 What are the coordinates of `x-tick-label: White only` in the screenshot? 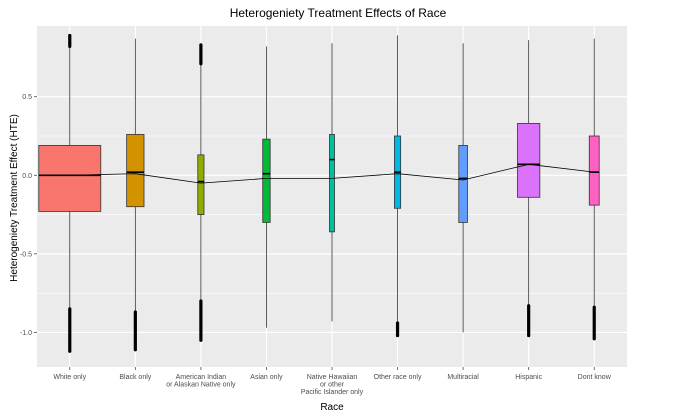 It's located at (69, 377).